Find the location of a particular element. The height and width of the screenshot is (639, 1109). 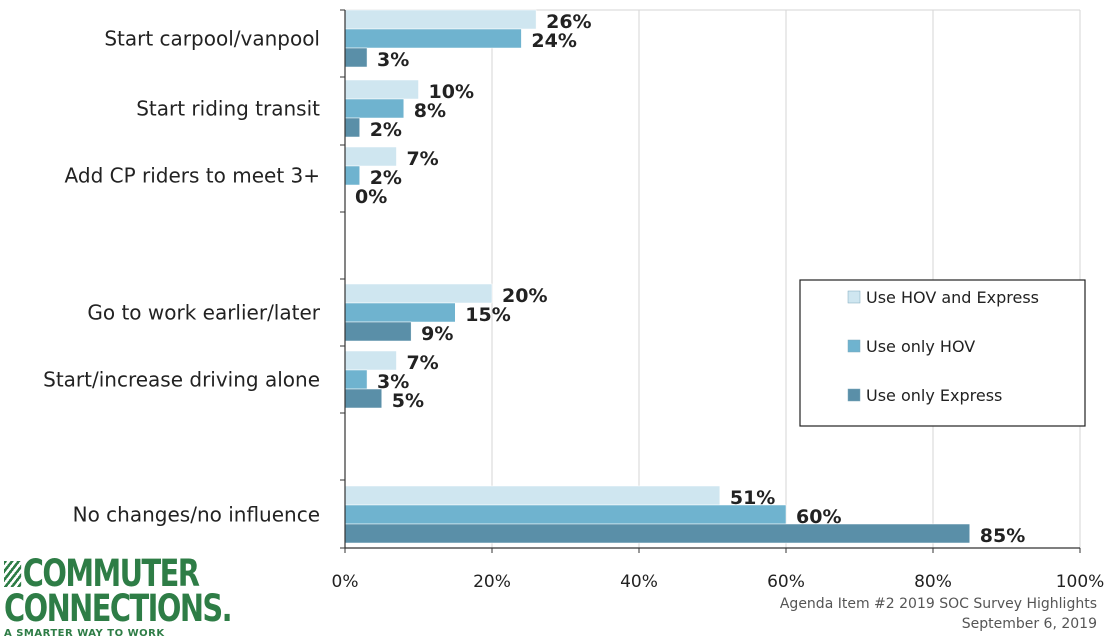

data-label: 51% is located at coordinates (752, 498).